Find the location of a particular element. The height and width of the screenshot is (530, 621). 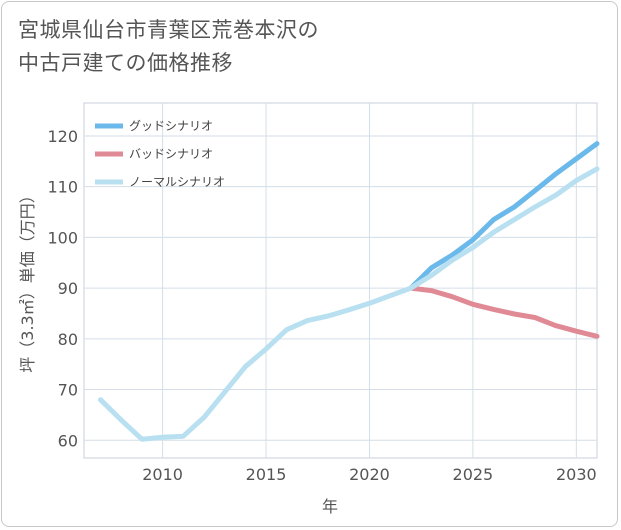

legend-label: グッドシナリオ is located at coordinates (171, 126).